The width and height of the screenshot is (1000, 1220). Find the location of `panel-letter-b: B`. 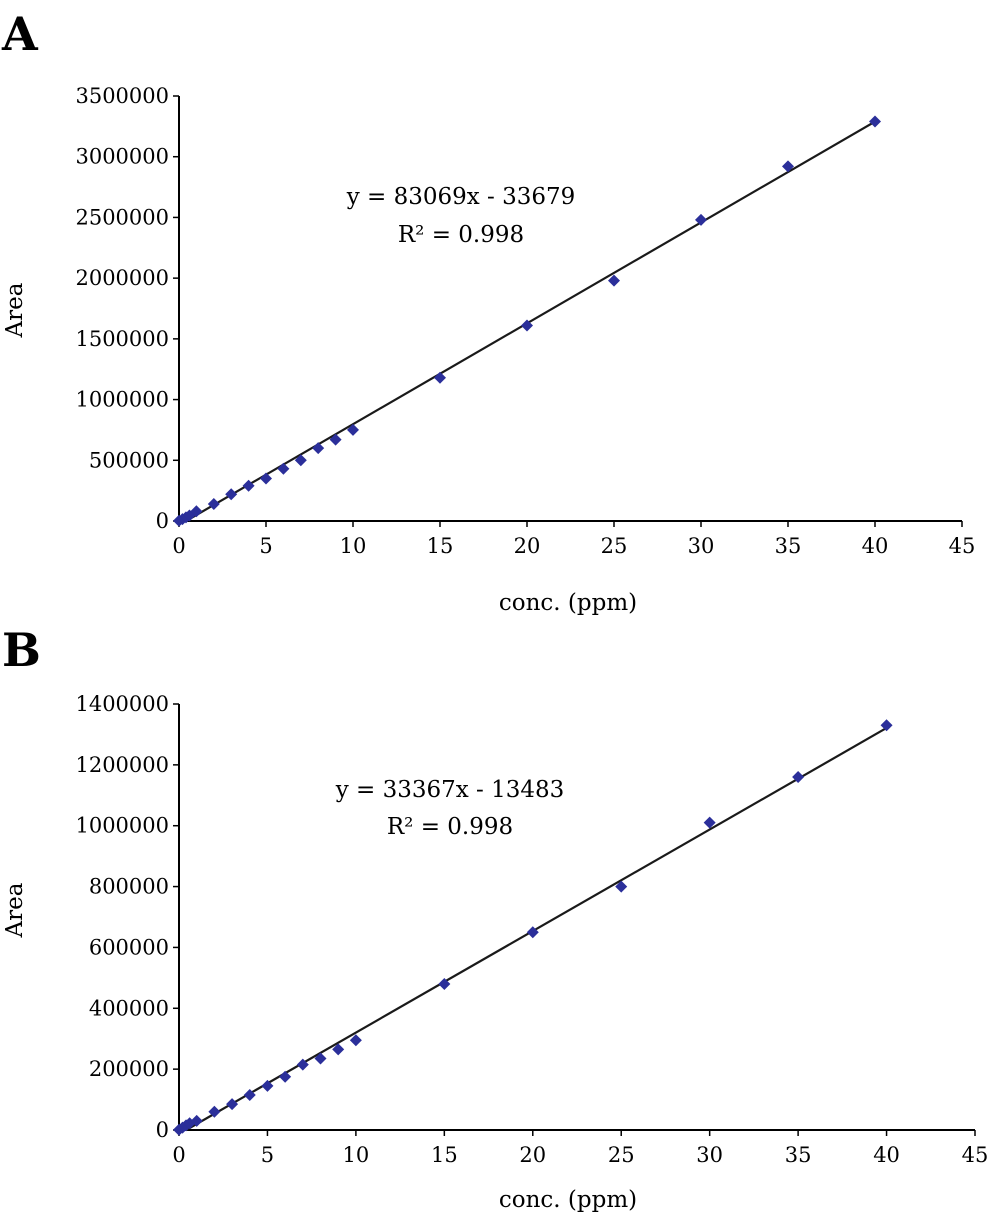

panel-letter-b: B is located at coordinates (21, 650).